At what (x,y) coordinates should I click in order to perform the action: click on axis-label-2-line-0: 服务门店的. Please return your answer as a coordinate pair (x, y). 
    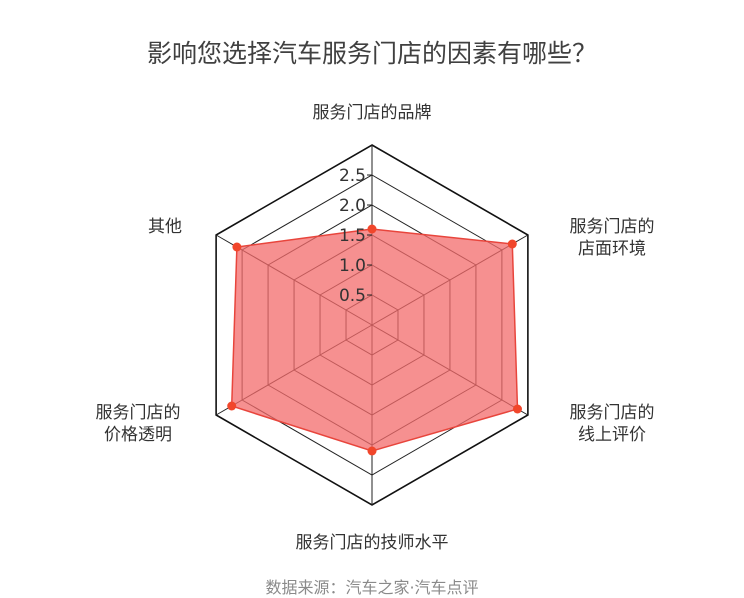
    Looking at the image, I should click on (612, 413).